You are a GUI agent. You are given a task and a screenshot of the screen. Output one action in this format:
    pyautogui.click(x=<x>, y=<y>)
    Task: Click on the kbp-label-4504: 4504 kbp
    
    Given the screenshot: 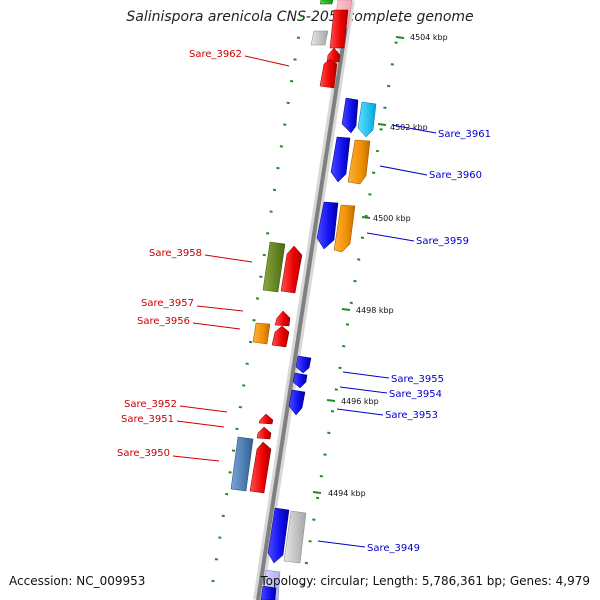 What is the action you would take?
    pyautogui.click(x=429, y=37)
    